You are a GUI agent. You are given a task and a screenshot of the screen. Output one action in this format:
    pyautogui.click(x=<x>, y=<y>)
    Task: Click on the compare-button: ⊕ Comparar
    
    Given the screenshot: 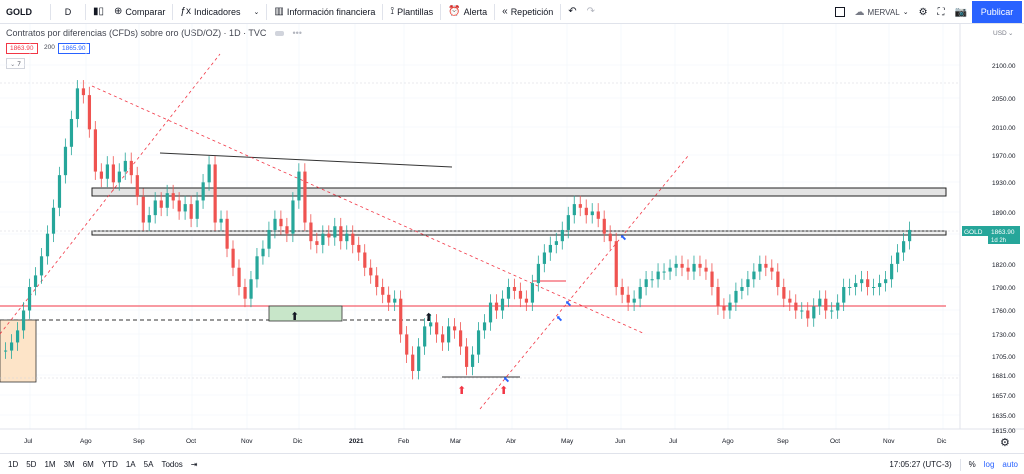 What is the action you would take?
    pyautogui.click(x=139, y=12)
    